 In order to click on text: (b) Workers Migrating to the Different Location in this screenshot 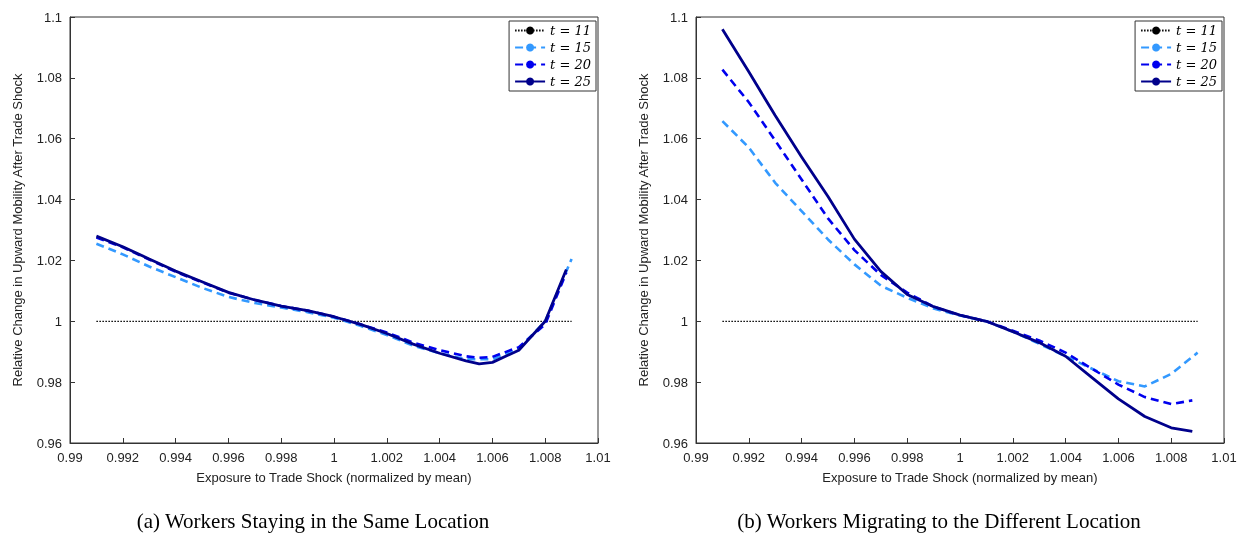, I will do `click(939, 520)`.